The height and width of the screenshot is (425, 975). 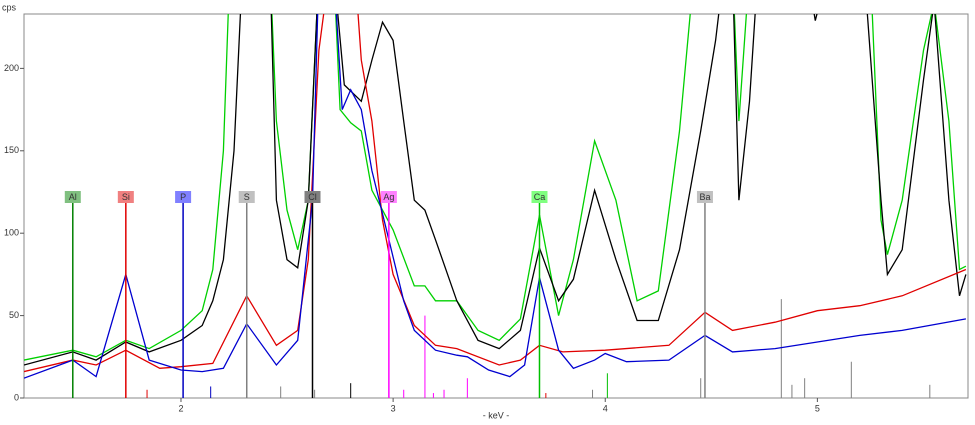 I want to click on element-label: Cl, so click(x=312, y=197).